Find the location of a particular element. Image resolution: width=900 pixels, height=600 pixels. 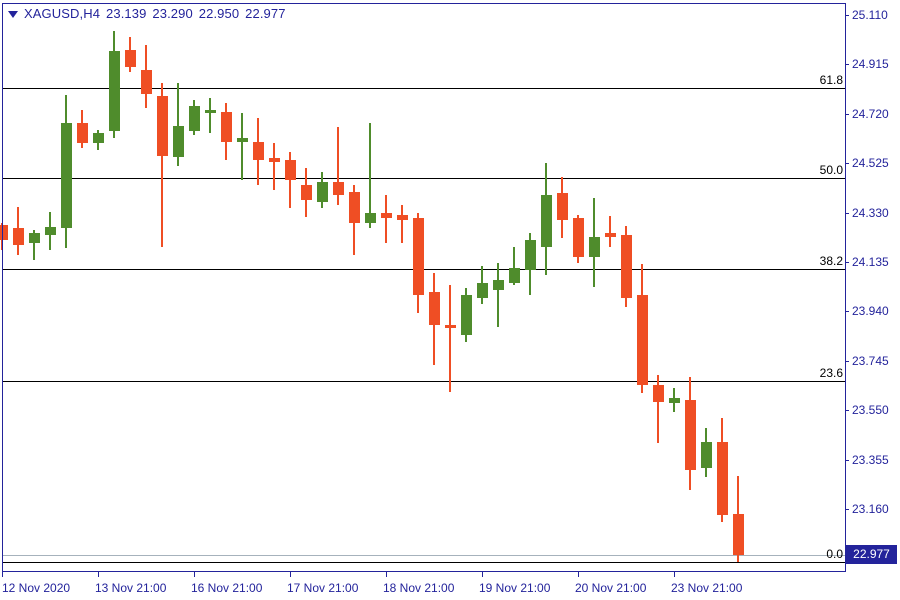

ohlc-open: 23.139 is located at coordinates (126, 13).